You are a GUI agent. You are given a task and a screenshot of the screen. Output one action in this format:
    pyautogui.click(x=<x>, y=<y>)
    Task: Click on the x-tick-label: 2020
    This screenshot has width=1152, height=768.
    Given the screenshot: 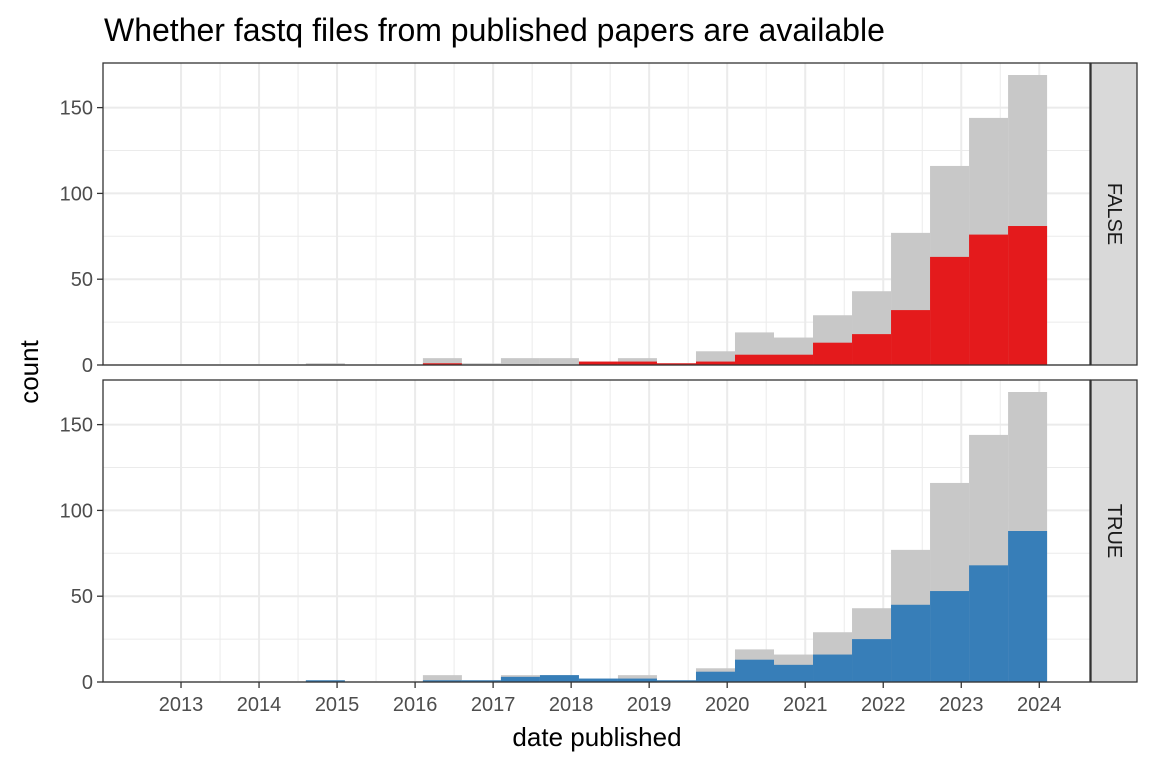 What is the action you would take?
    pyautogui.click(x=727, y=705)
    